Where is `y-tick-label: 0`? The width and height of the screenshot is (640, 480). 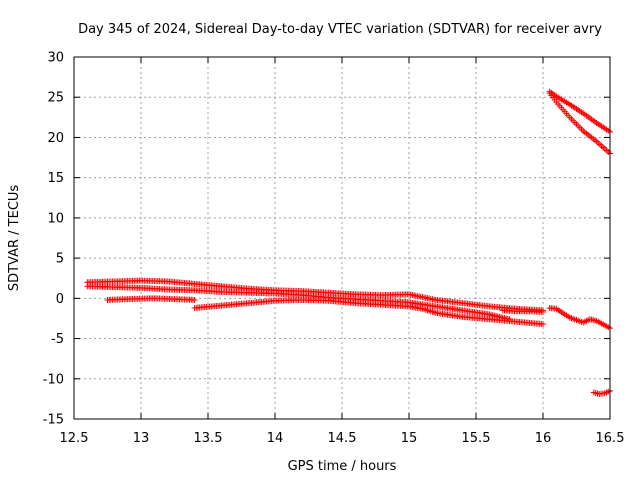
y-tick-label: 0 is located at coordinates (60, 299).